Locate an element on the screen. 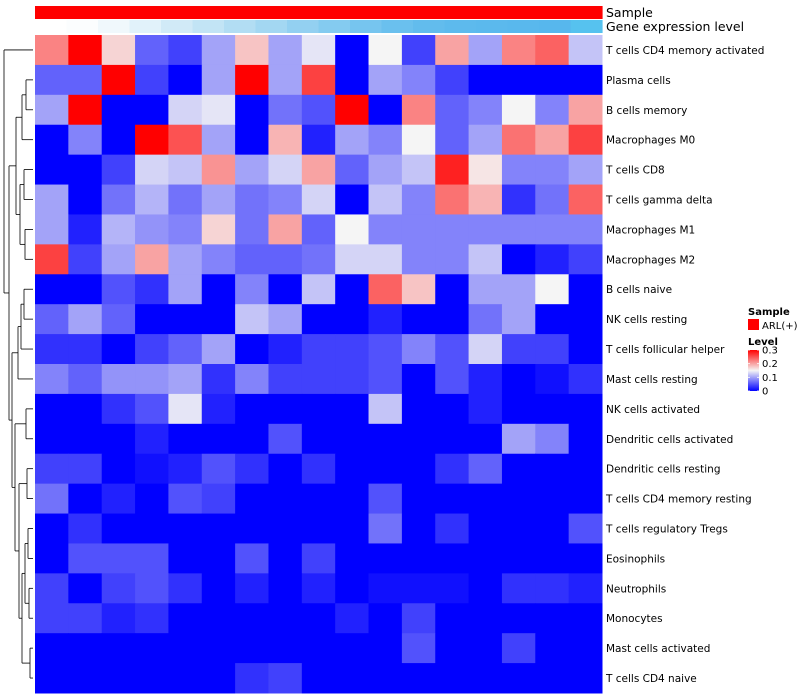 The height and width of the screenshot is (700, 800). annotation-0-cell is located at coordinates (319, 12).